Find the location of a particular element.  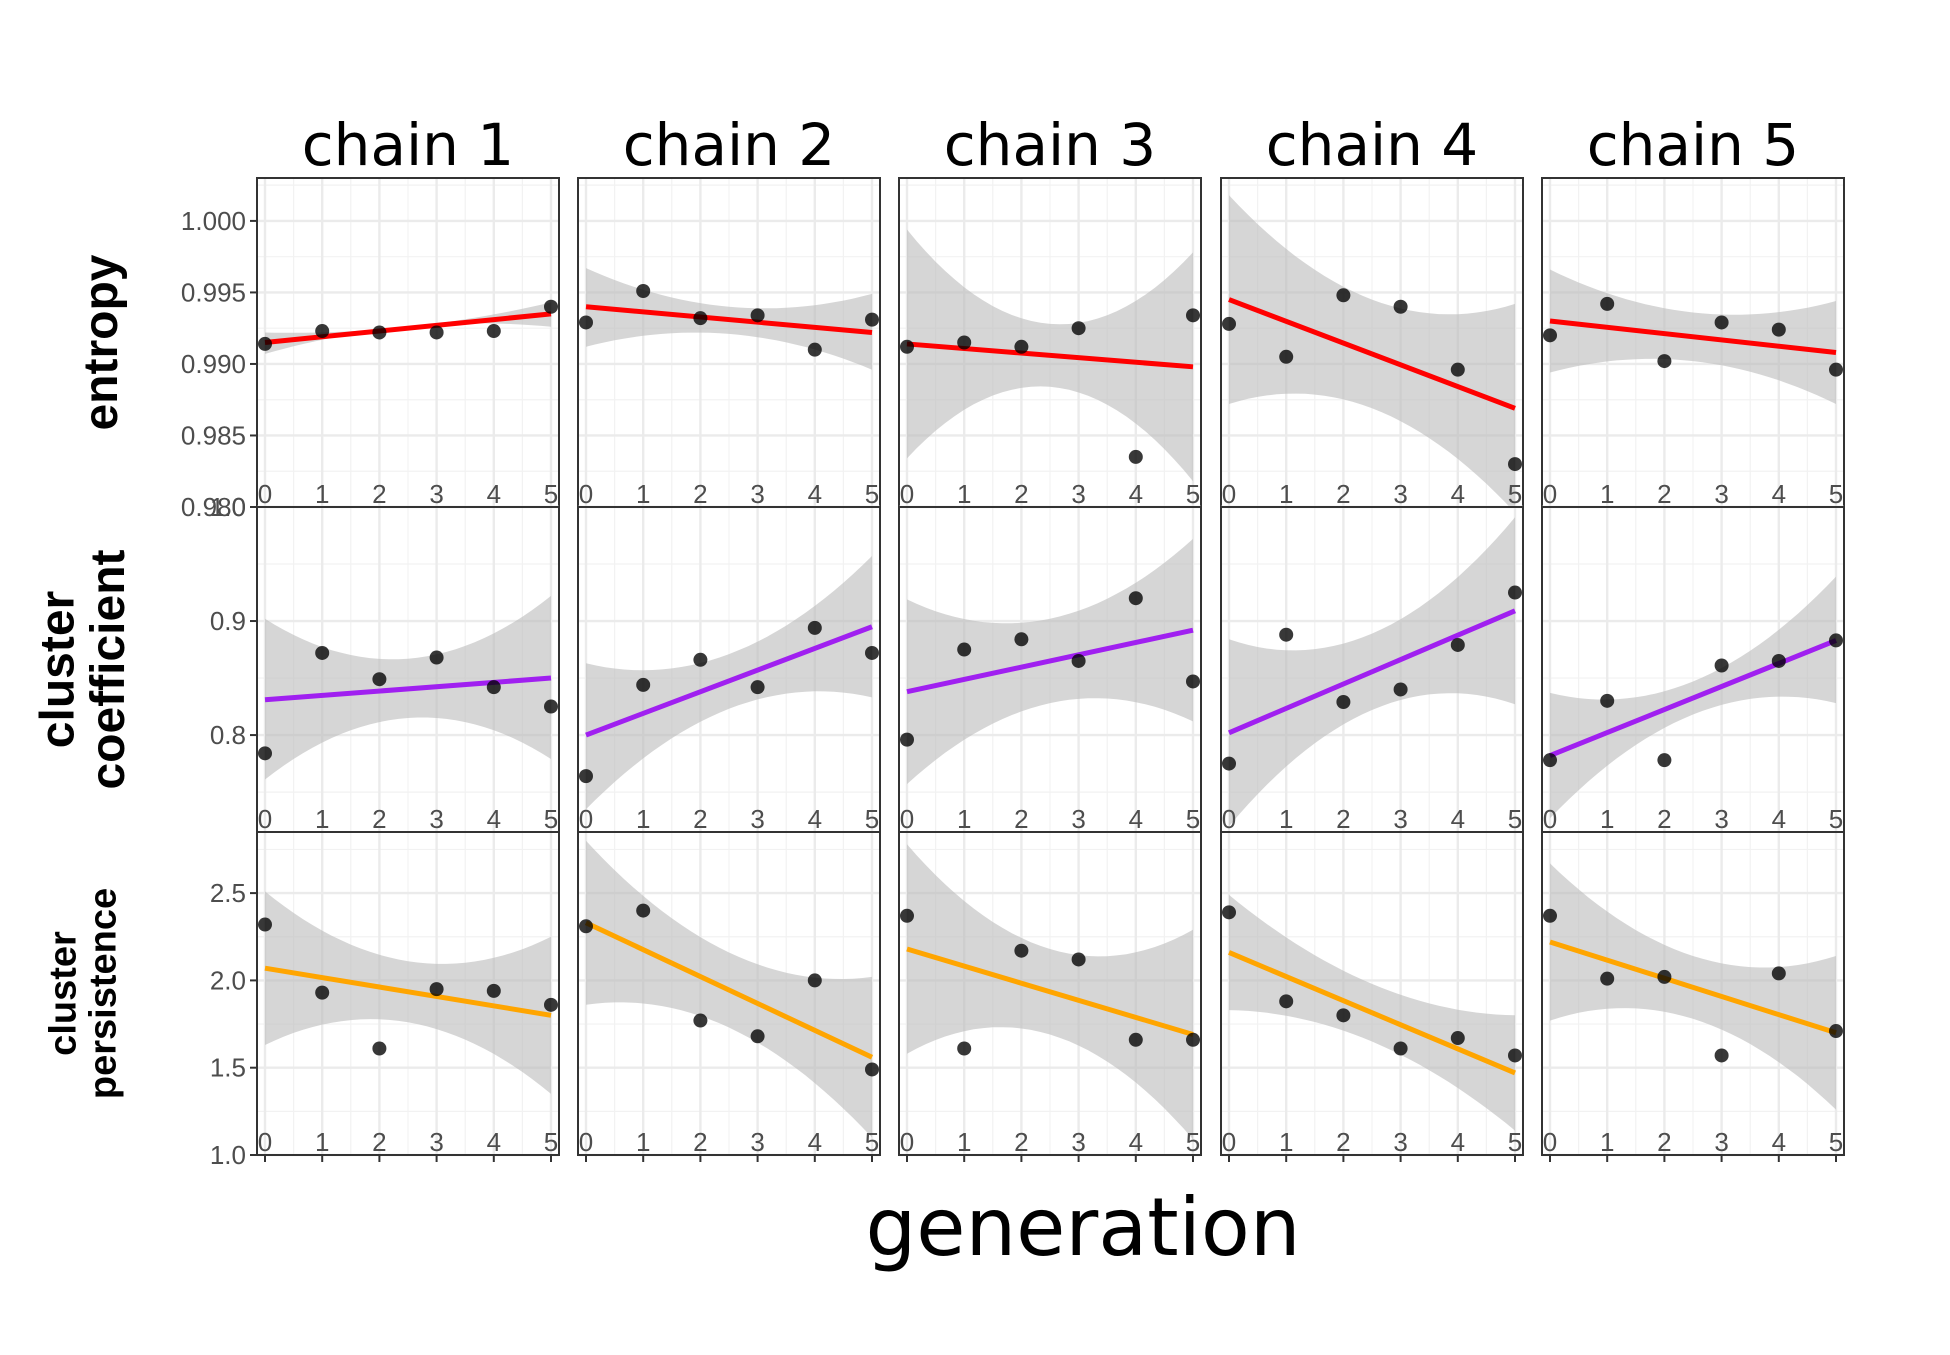

row-title-cluster-persistence-line-2: persistence is located at coordinates (103, 993).